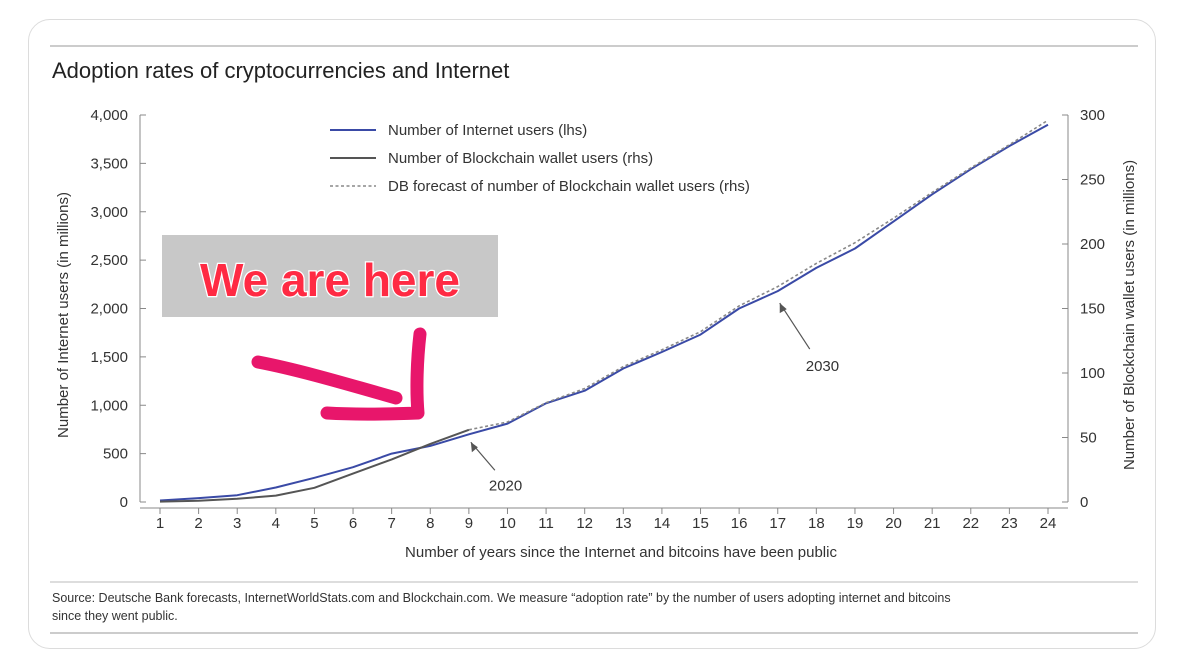 The width and height of the screenshot is (1186, 658). Describe the element at coordinates (109, 212) in the screenshot. I see `y-left-tick-label: 3,000` at that location.